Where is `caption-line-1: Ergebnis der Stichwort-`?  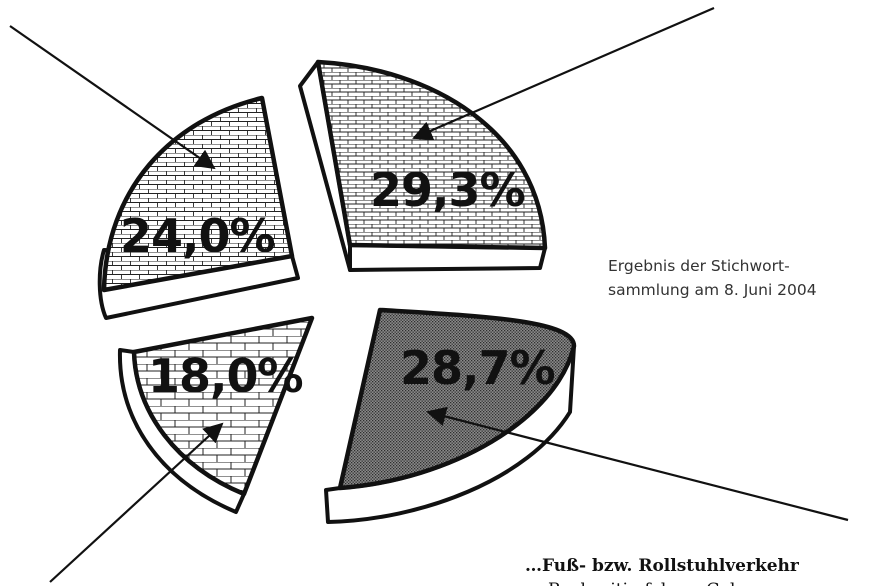 caption-line-1: Ergebnis der Stichwort- is located at coordinates (699, 266).